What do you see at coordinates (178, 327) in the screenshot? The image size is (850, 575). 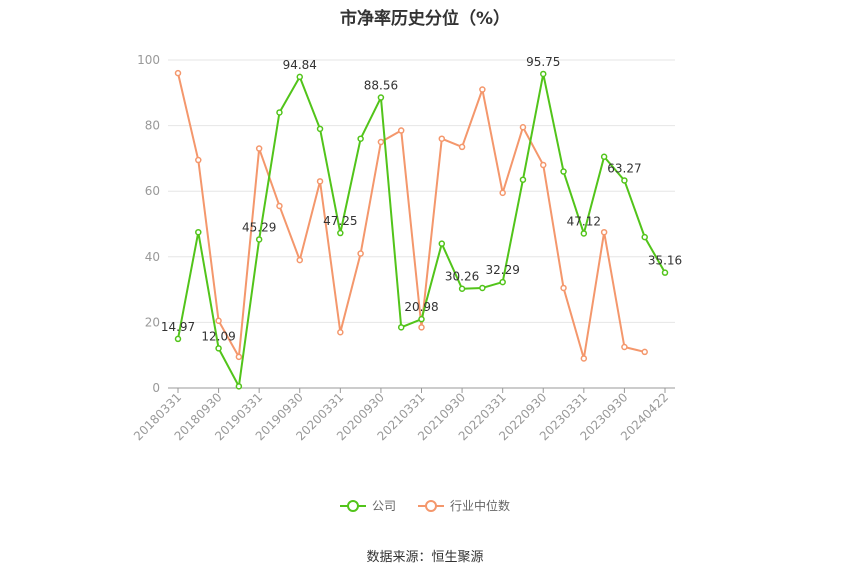 I see `company-data-label: 14.97` at bounding box center [178, 327].